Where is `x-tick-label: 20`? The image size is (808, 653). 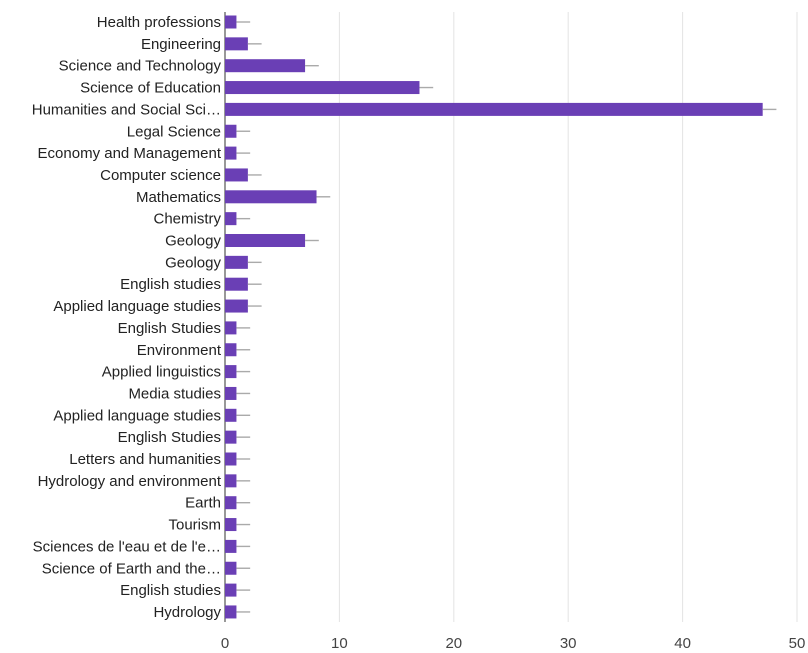 x-tick-label: 20 is located at coordinates (453, 643).